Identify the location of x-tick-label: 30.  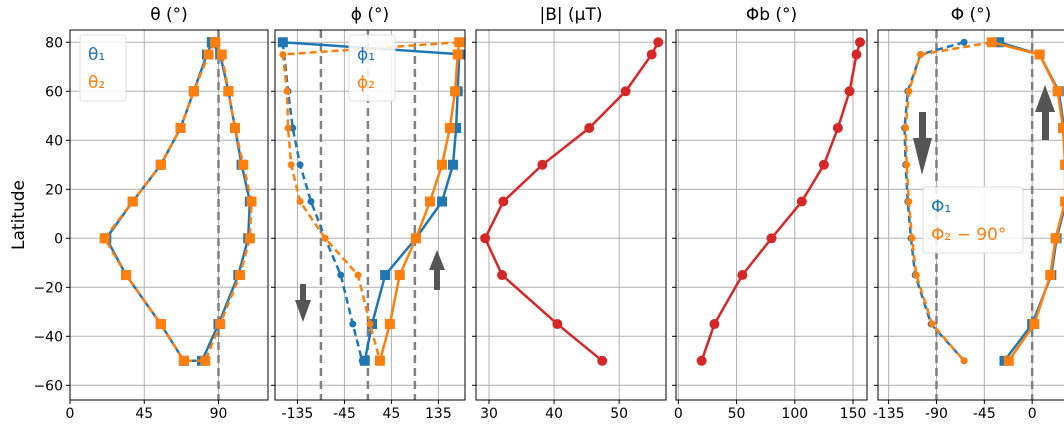
(489, 414).